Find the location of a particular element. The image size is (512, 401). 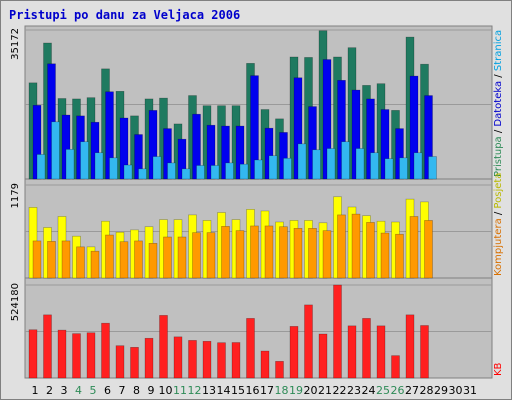

side-label-part: Pristupa is located at coordinates (498, 156).